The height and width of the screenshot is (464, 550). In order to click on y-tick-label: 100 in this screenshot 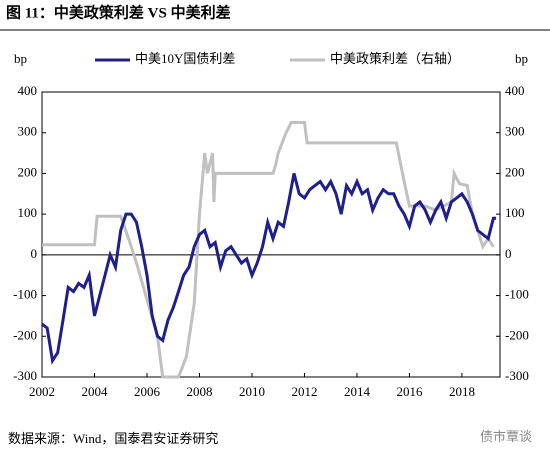, I will do `click(28, 212)`.